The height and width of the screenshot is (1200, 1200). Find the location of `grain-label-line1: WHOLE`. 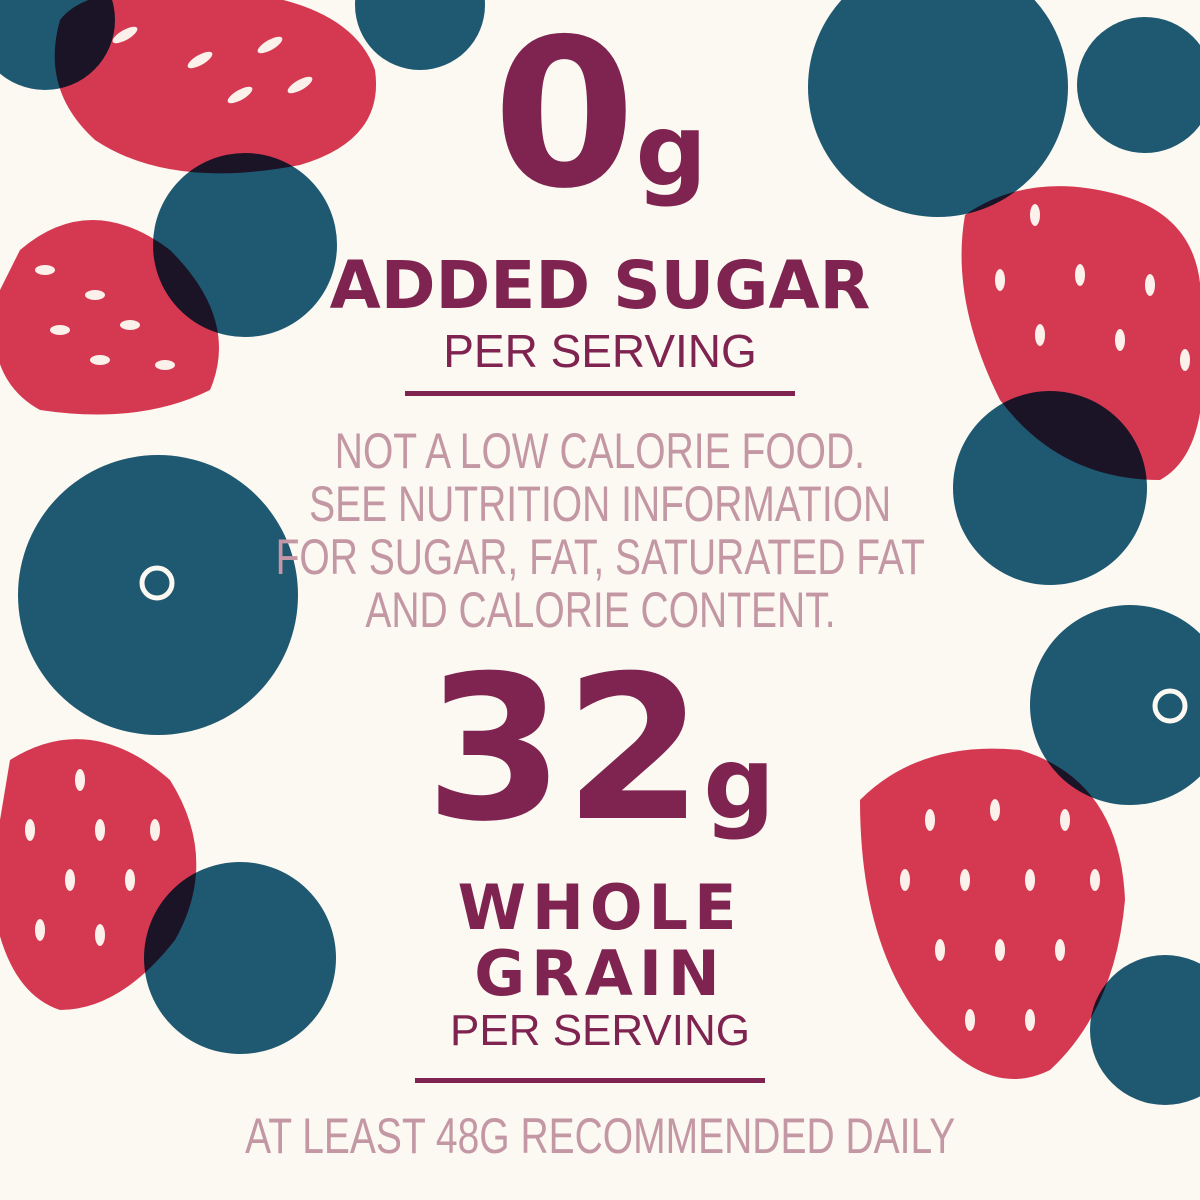

grain-label-line1: WHOLE is located at coordinates (600, 907).